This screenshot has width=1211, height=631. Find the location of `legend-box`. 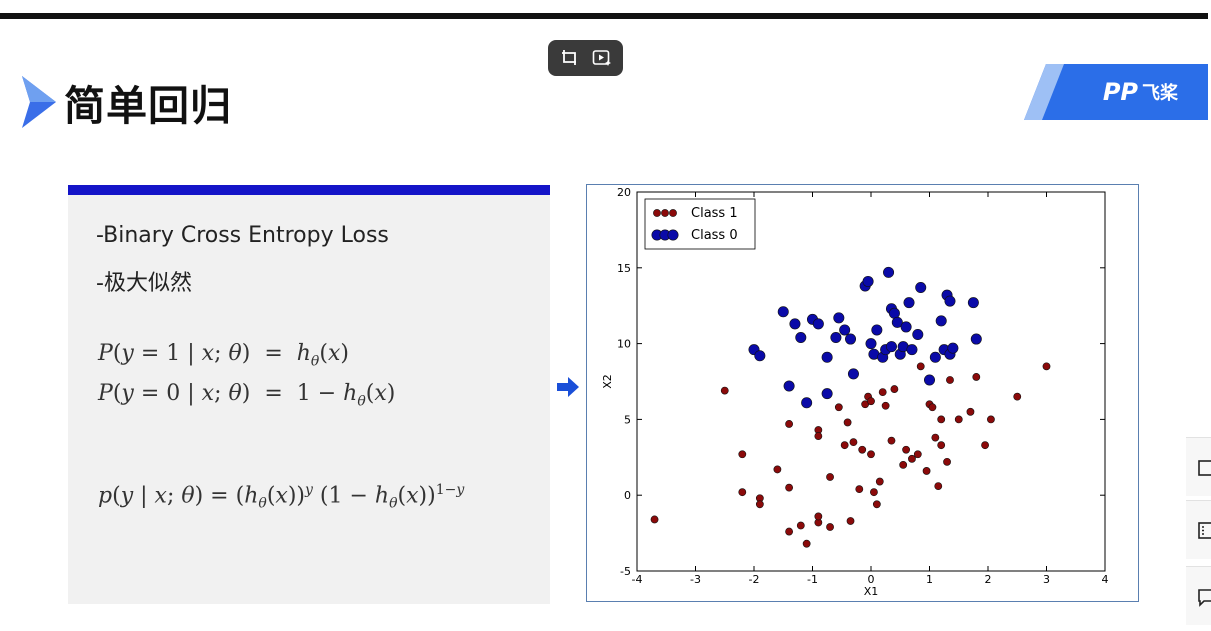

legend-box is located at coordinates (700, 224).